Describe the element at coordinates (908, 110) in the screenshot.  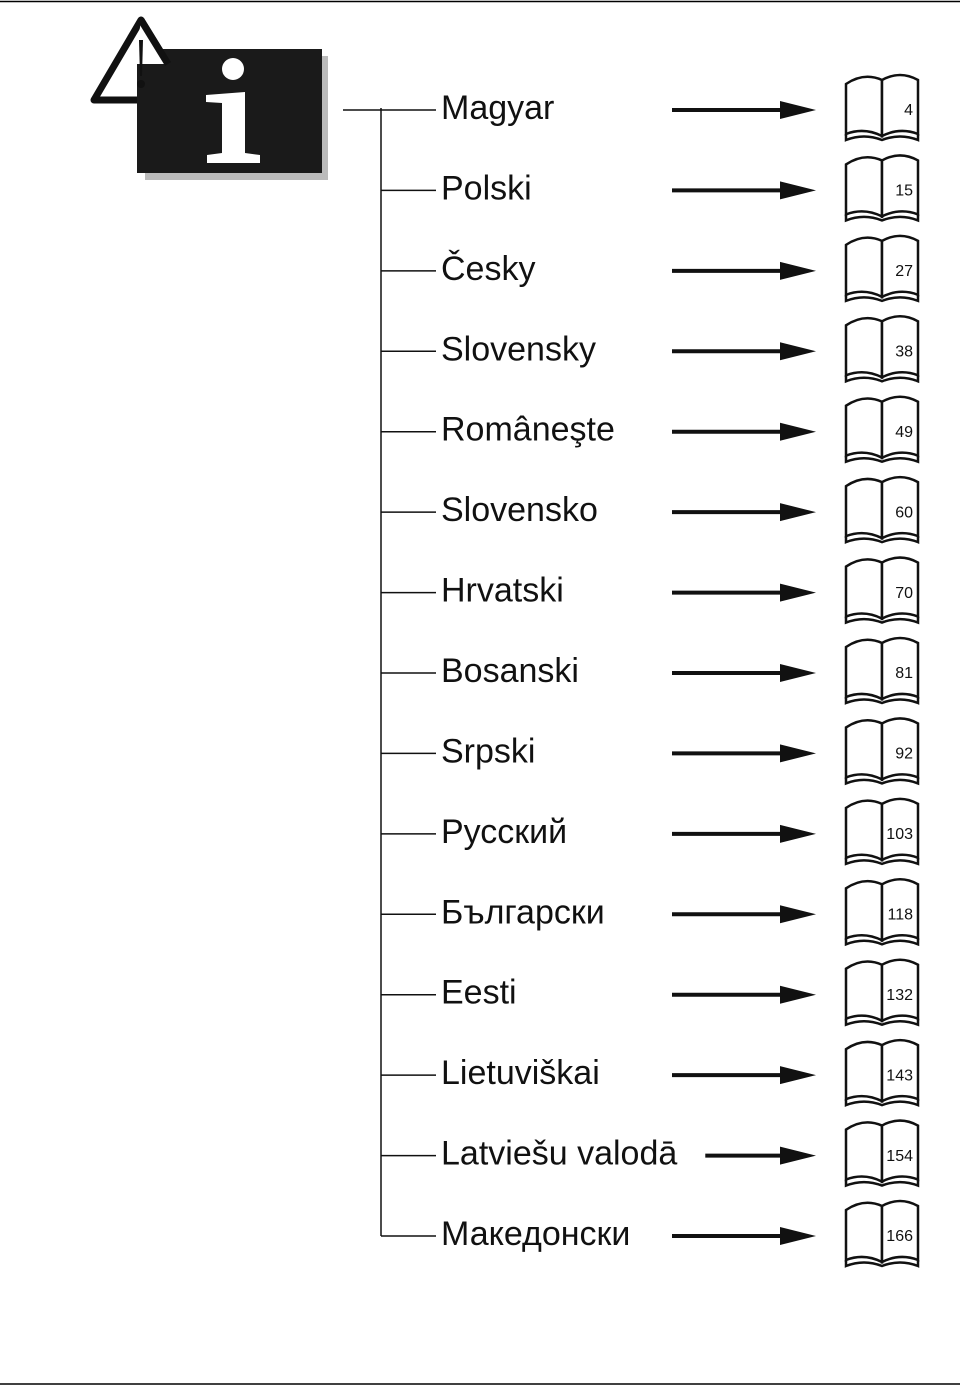
I see `page-number: 4` at that location.